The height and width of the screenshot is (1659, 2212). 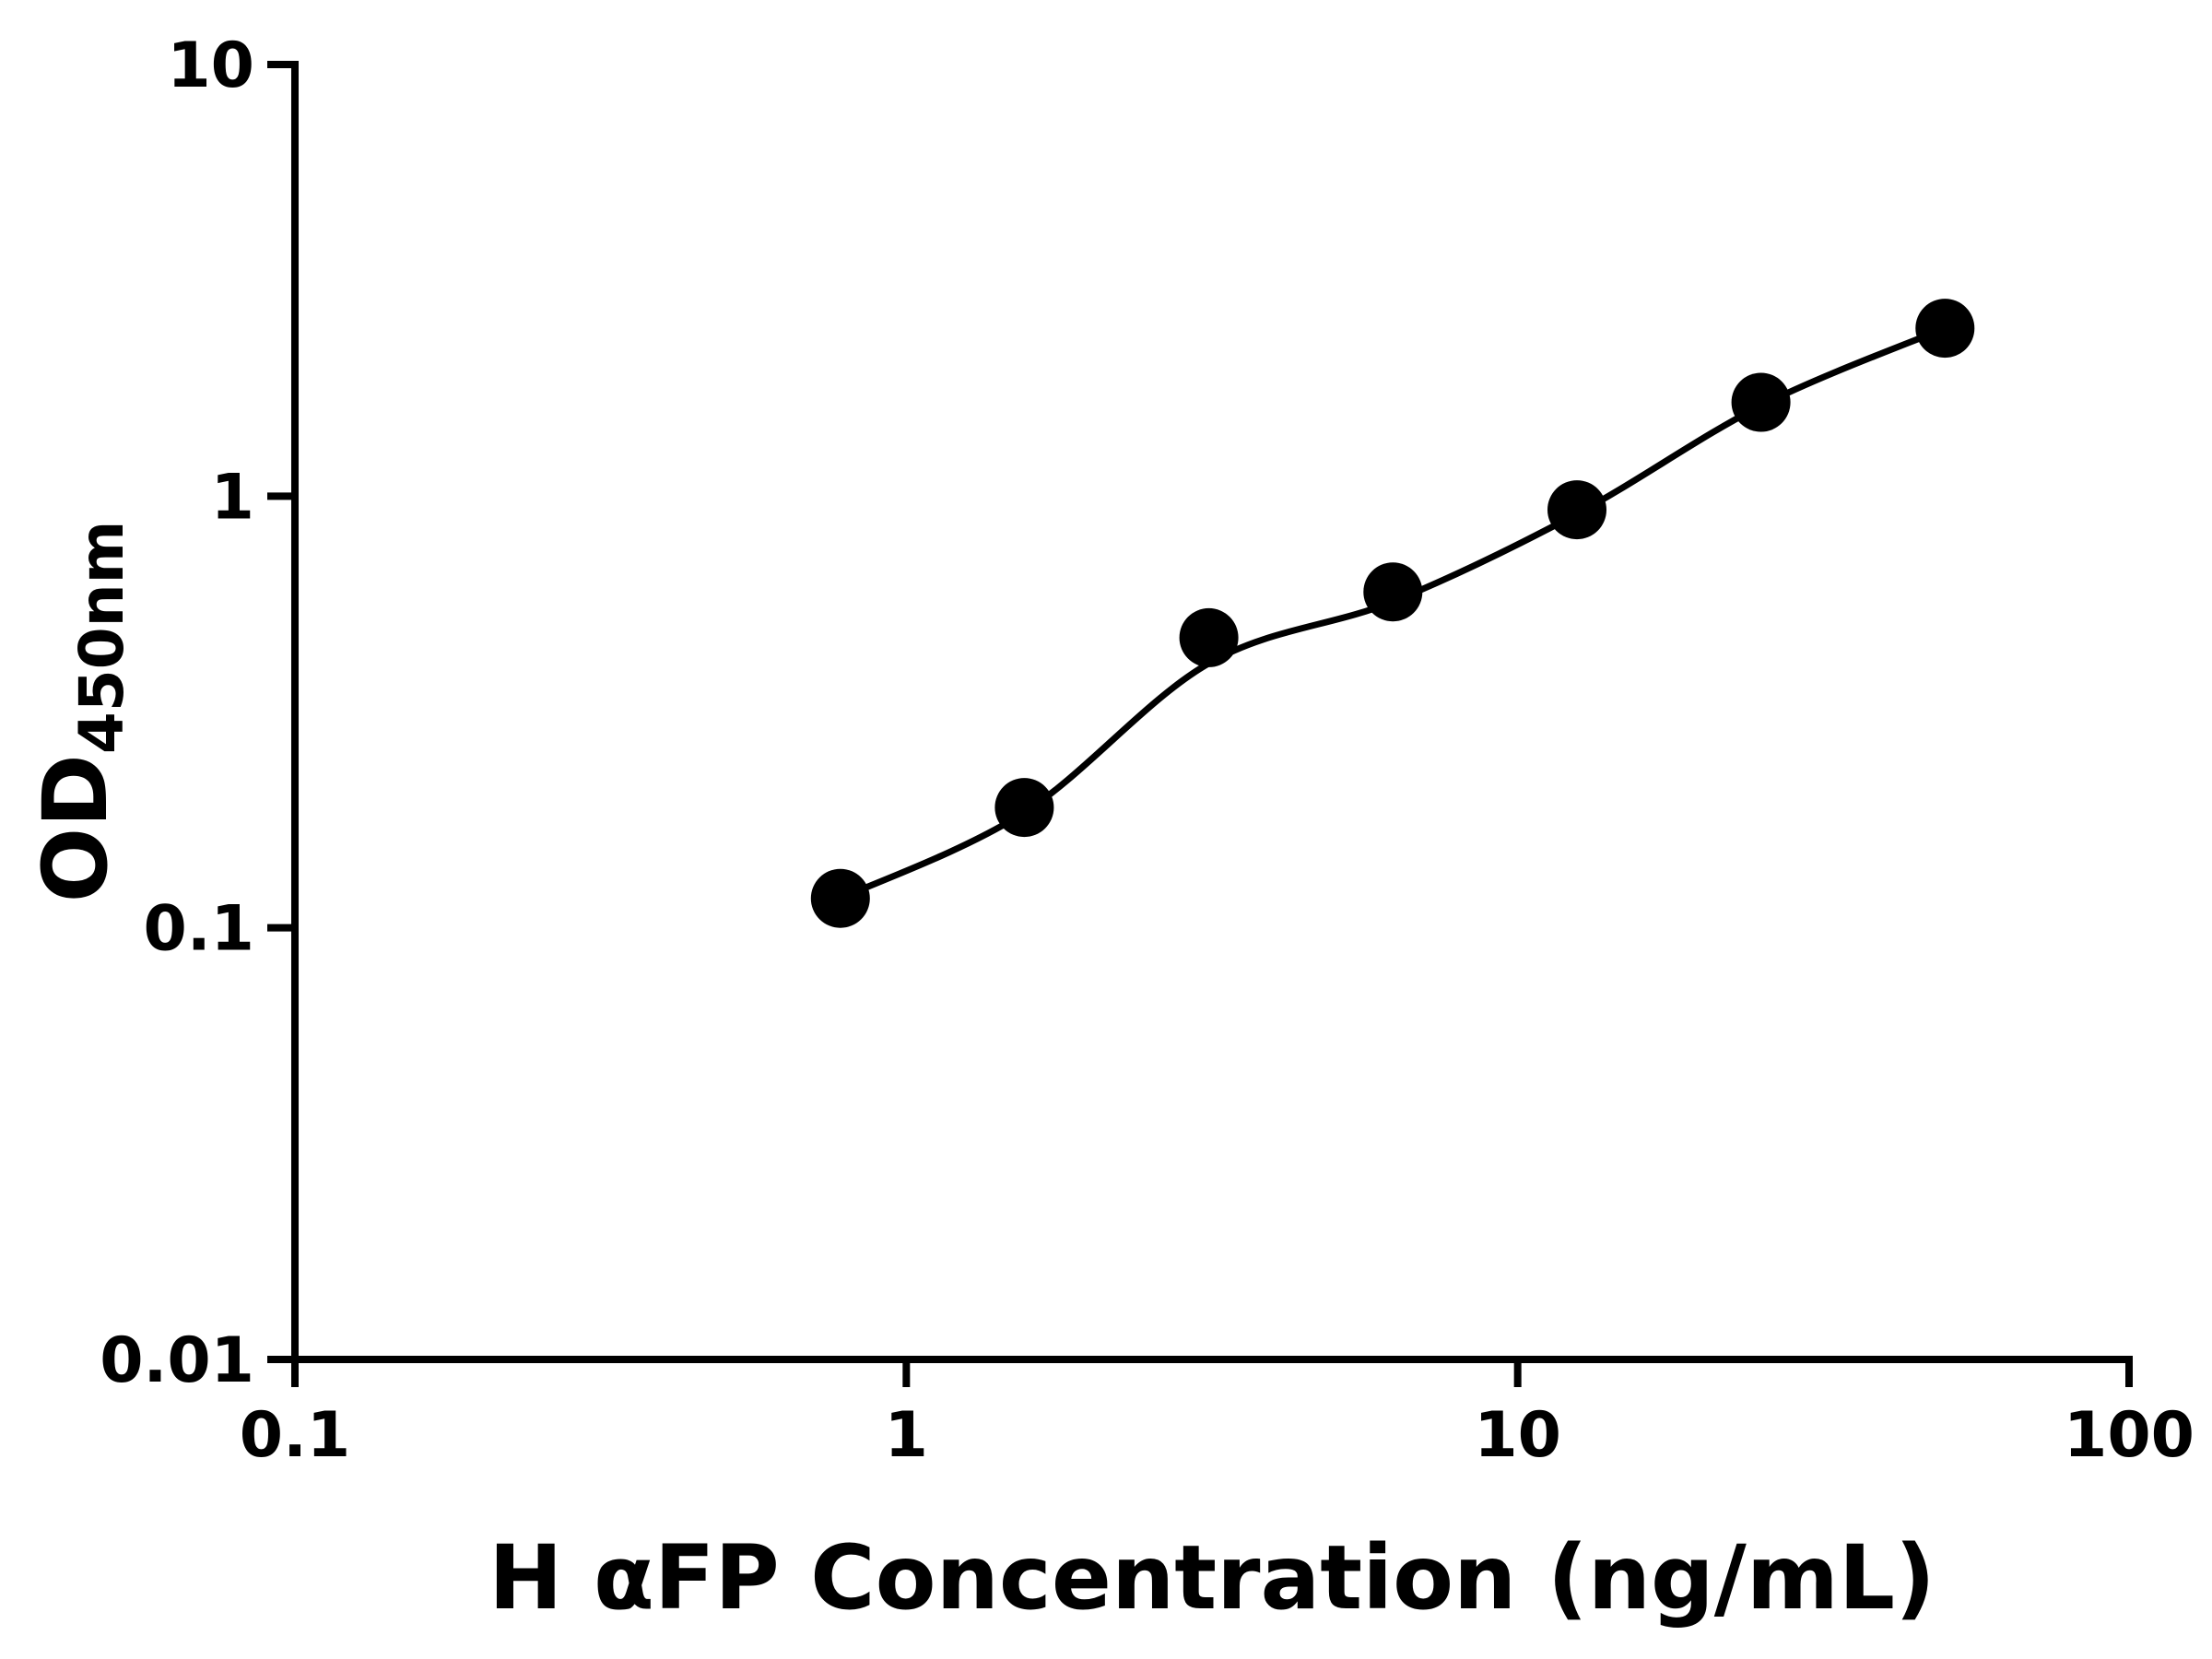 What do you see at coordinates (1212, 1578) in the screenshot?
I see `x-axis-title: H αFP Concentration (ng/mL)` at bounding box center [1212, 1578].